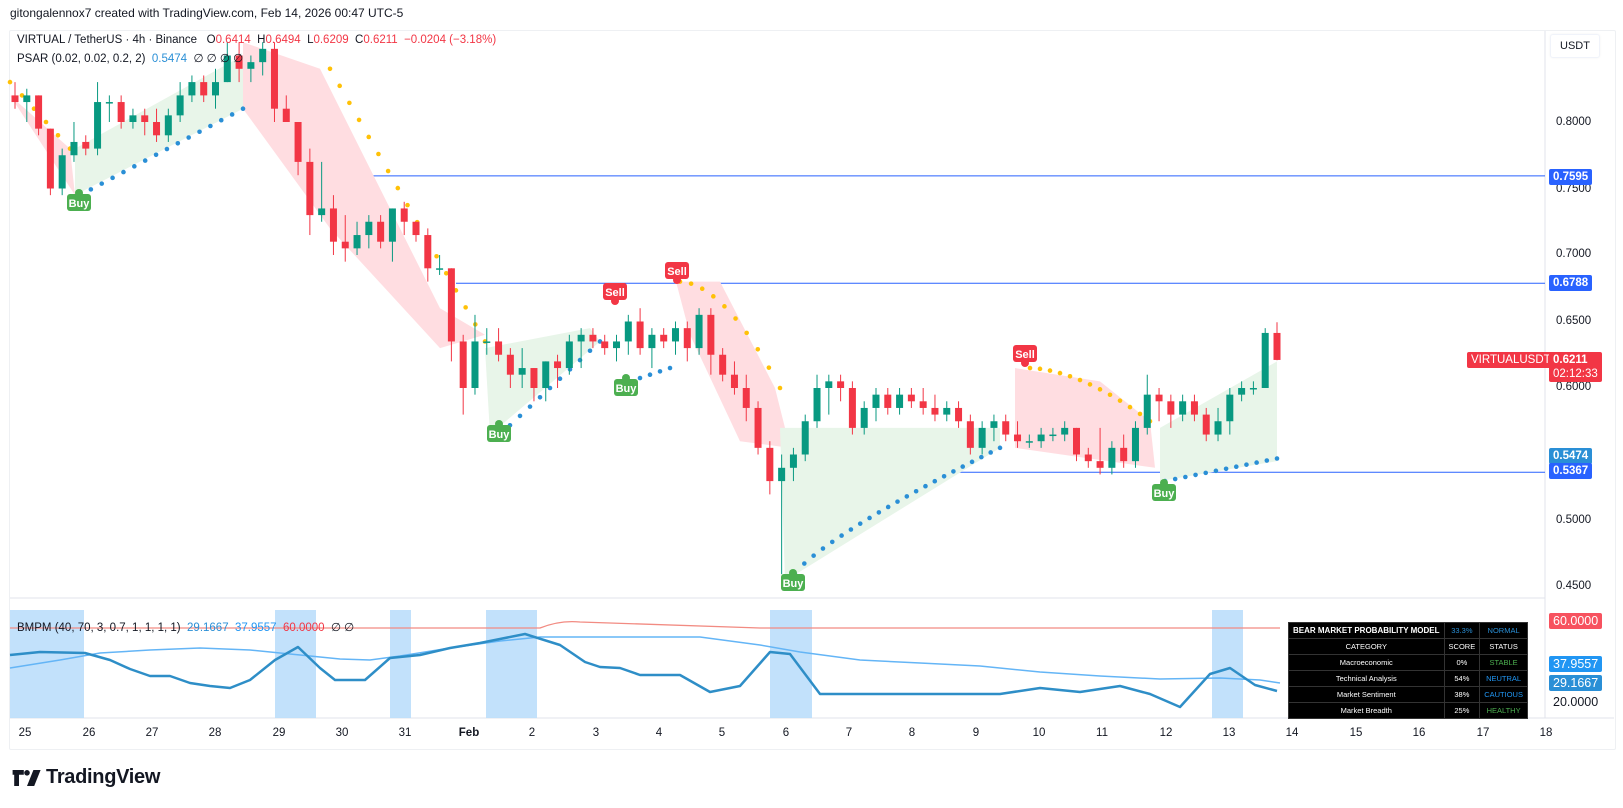 The image size is (1623, 808). Describe the element at coordinates (450, 40) in the screenshot. I see `change-value: −0.0204 (−3.18%)` at that location.